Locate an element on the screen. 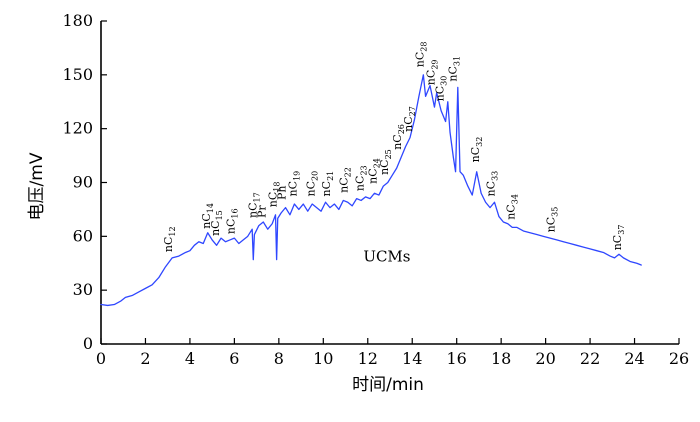 The width and height of the screenshot is (700, 422). x-tick-label: 4 is located at coordinates (190, 358).